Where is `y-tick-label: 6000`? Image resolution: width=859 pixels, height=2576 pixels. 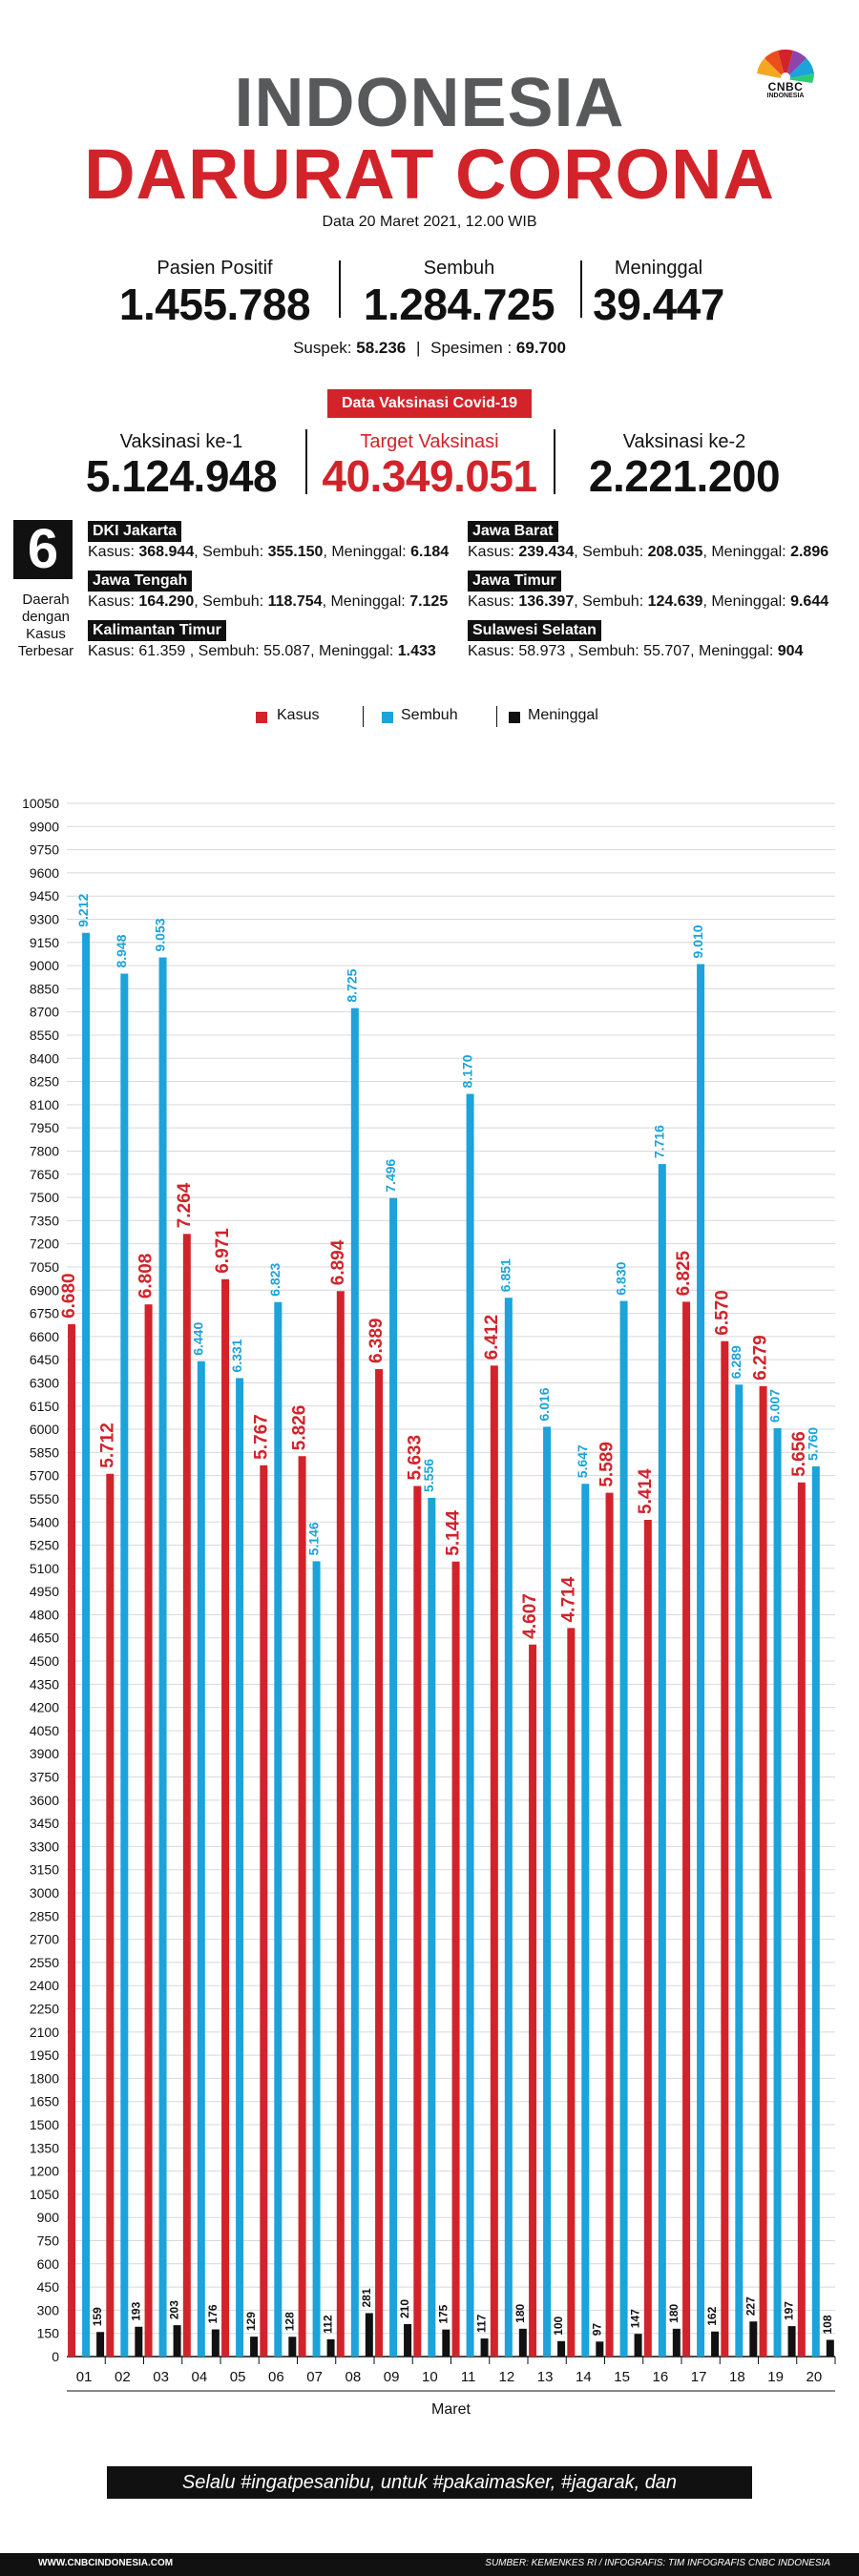 y-tick-label: 6000 is located at coordinates (44, 1429).